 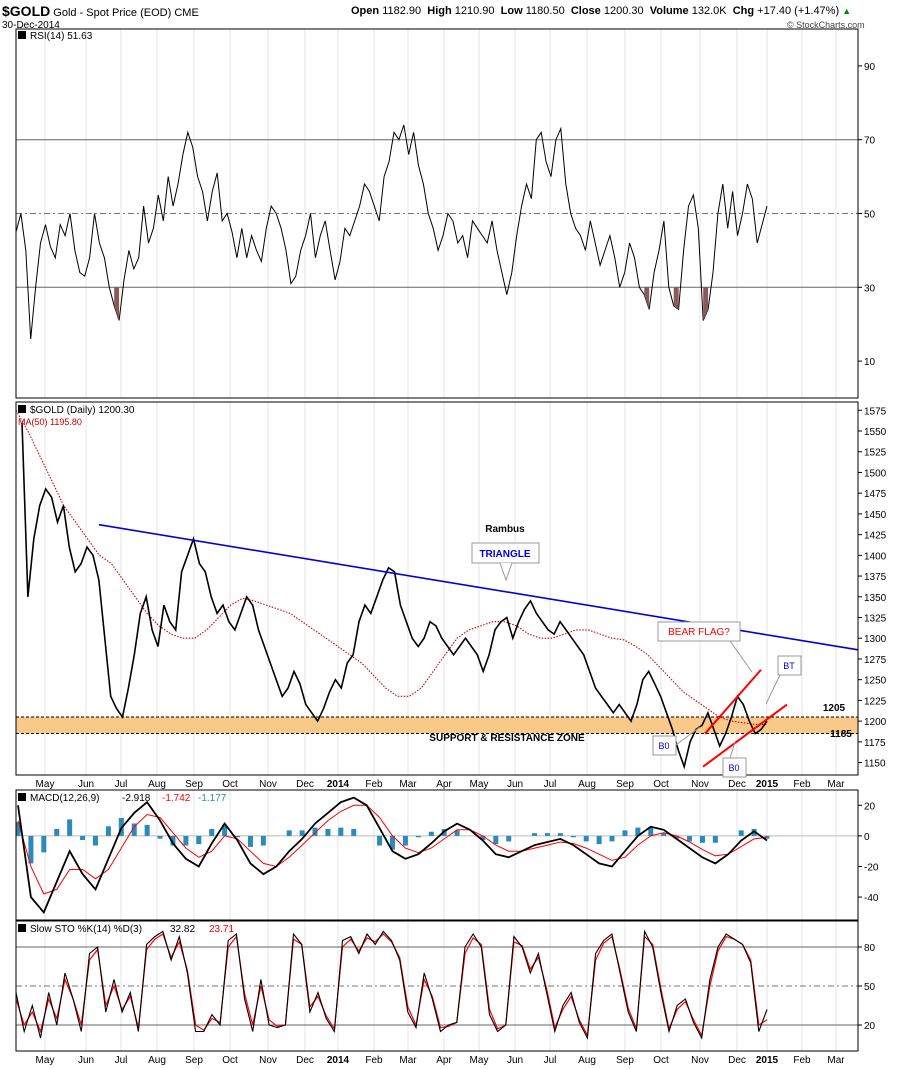 I want to click on level-1185-label: 1185, so click(x=841, y=734).